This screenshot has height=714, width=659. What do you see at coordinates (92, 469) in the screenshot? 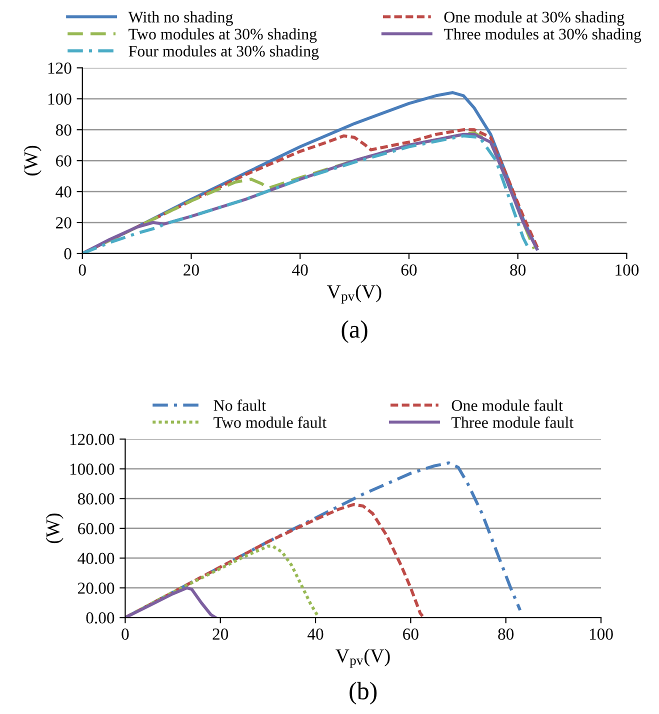
I see `y-tick-label: 100.00` at bounding box center [92, 469].